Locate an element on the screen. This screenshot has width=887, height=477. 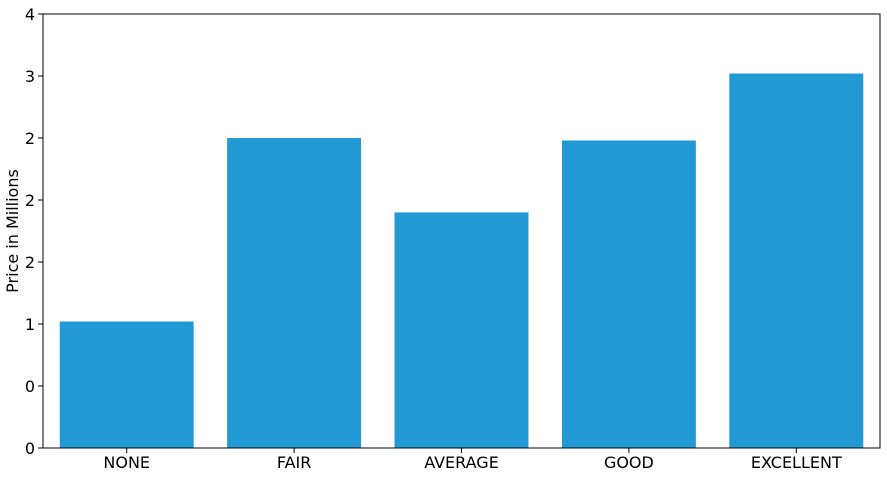
x-tick-label: GOOD is located at coordinates (629, 462).